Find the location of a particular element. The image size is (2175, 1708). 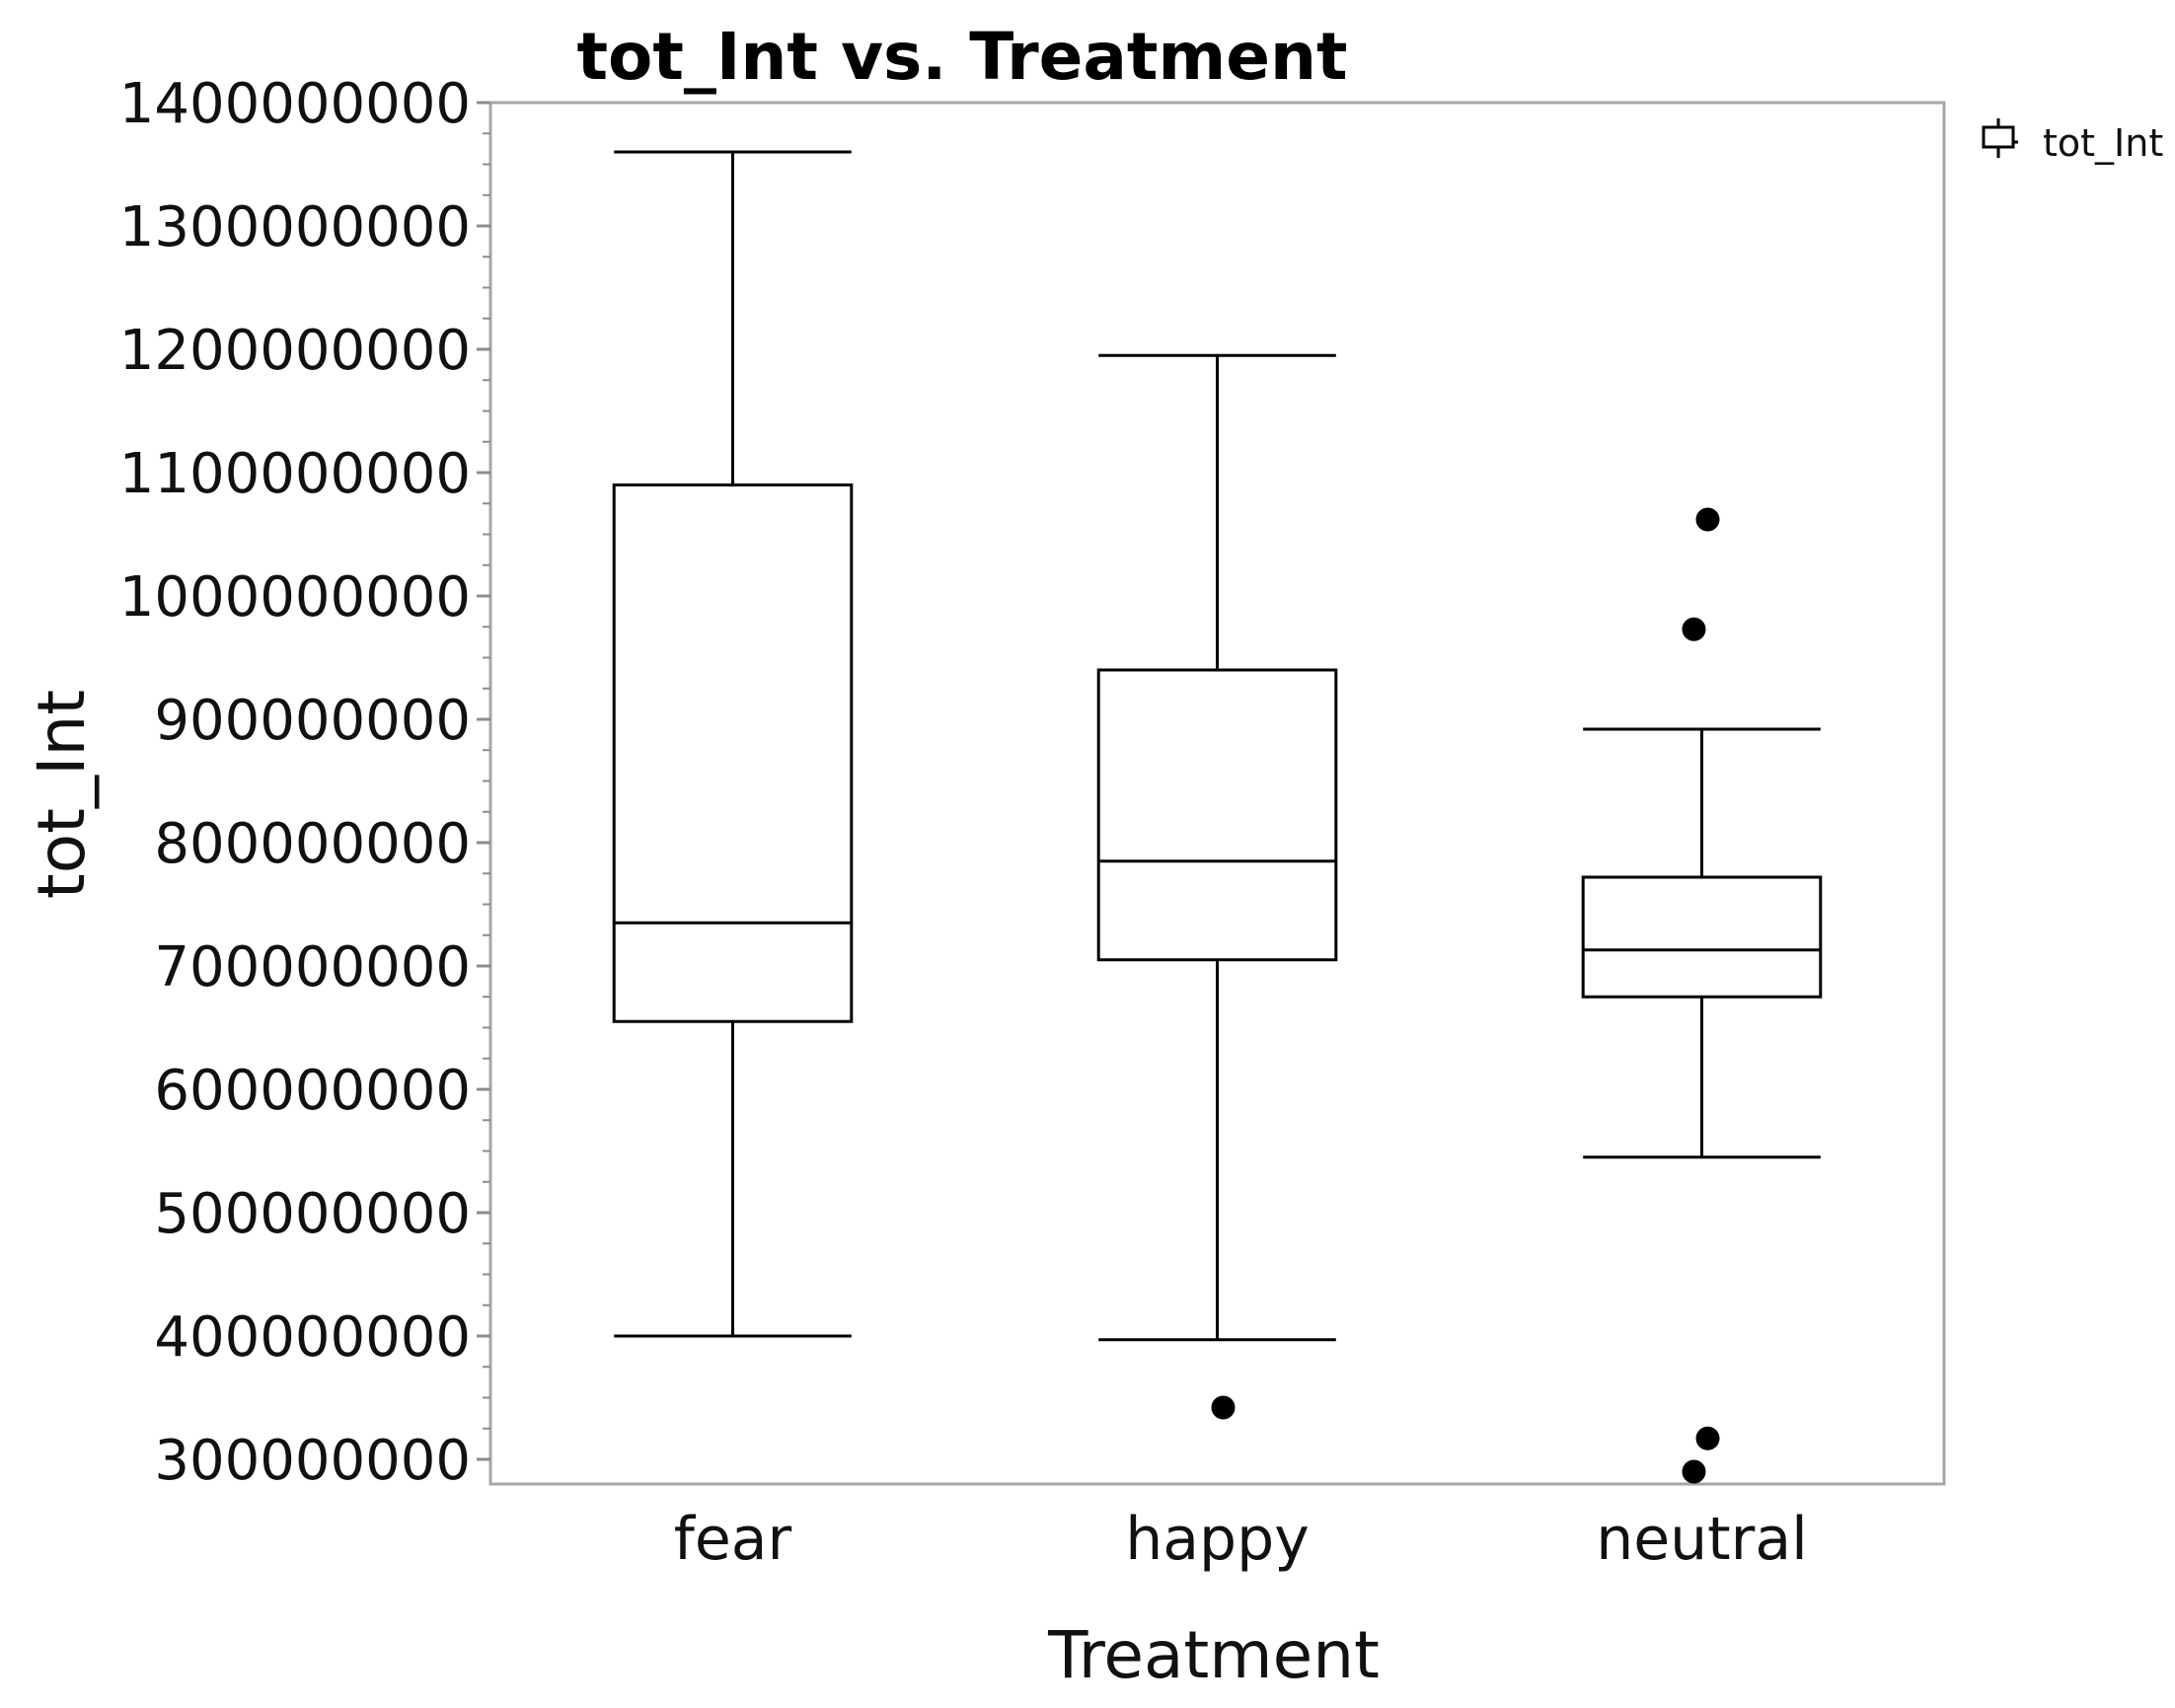

y-tick-label: 1300000000 is located at coordinates (295, 227).